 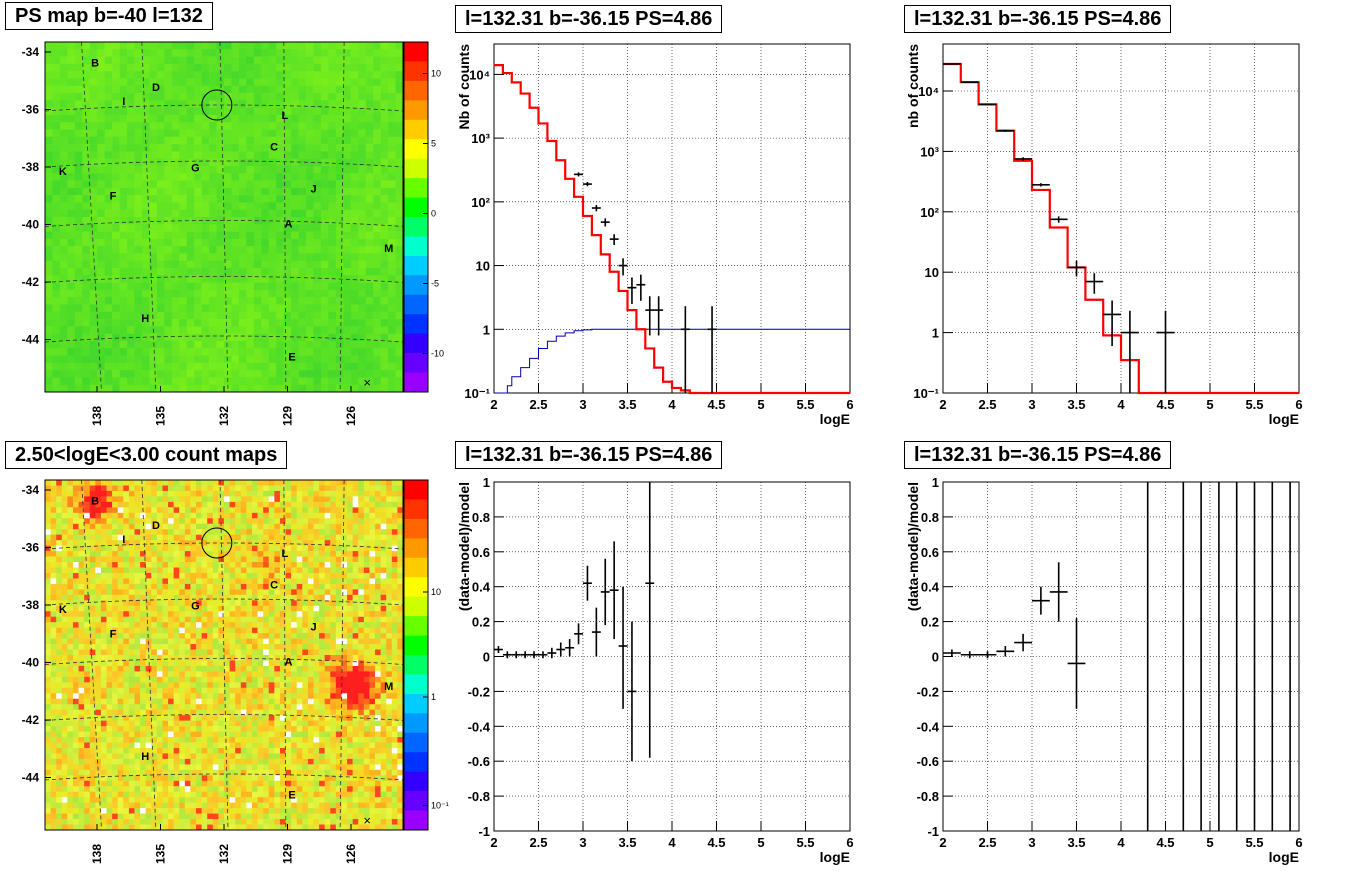 What do you see at coordinates (435, 284) in the screenshot?
I see `colorbar-tick: -5` at bounding box center [435, 284].